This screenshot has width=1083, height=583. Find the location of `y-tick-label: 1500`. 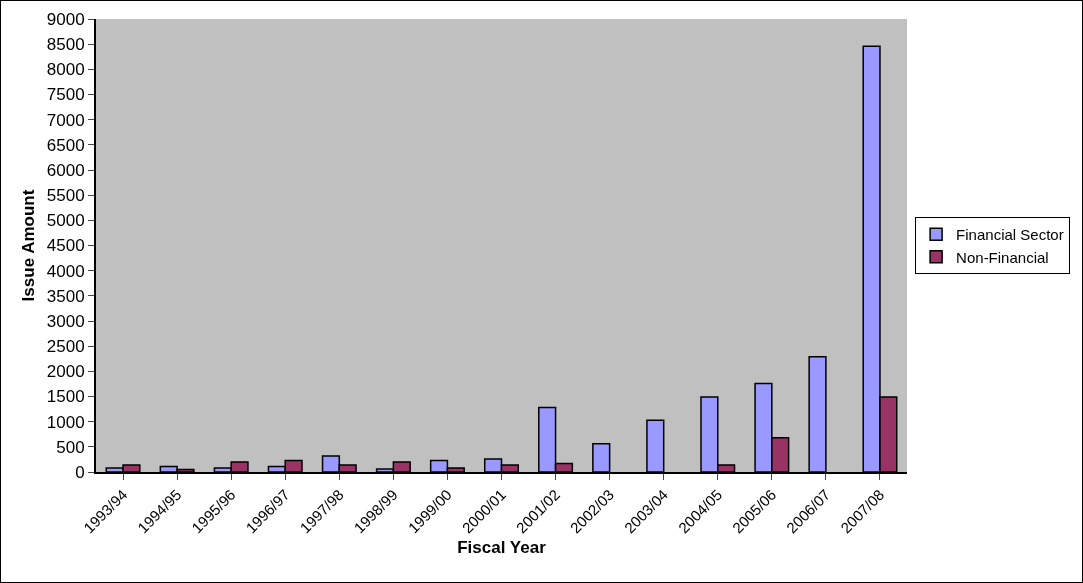

y-tick-label: 1500 is located at coordinates (65, 397).